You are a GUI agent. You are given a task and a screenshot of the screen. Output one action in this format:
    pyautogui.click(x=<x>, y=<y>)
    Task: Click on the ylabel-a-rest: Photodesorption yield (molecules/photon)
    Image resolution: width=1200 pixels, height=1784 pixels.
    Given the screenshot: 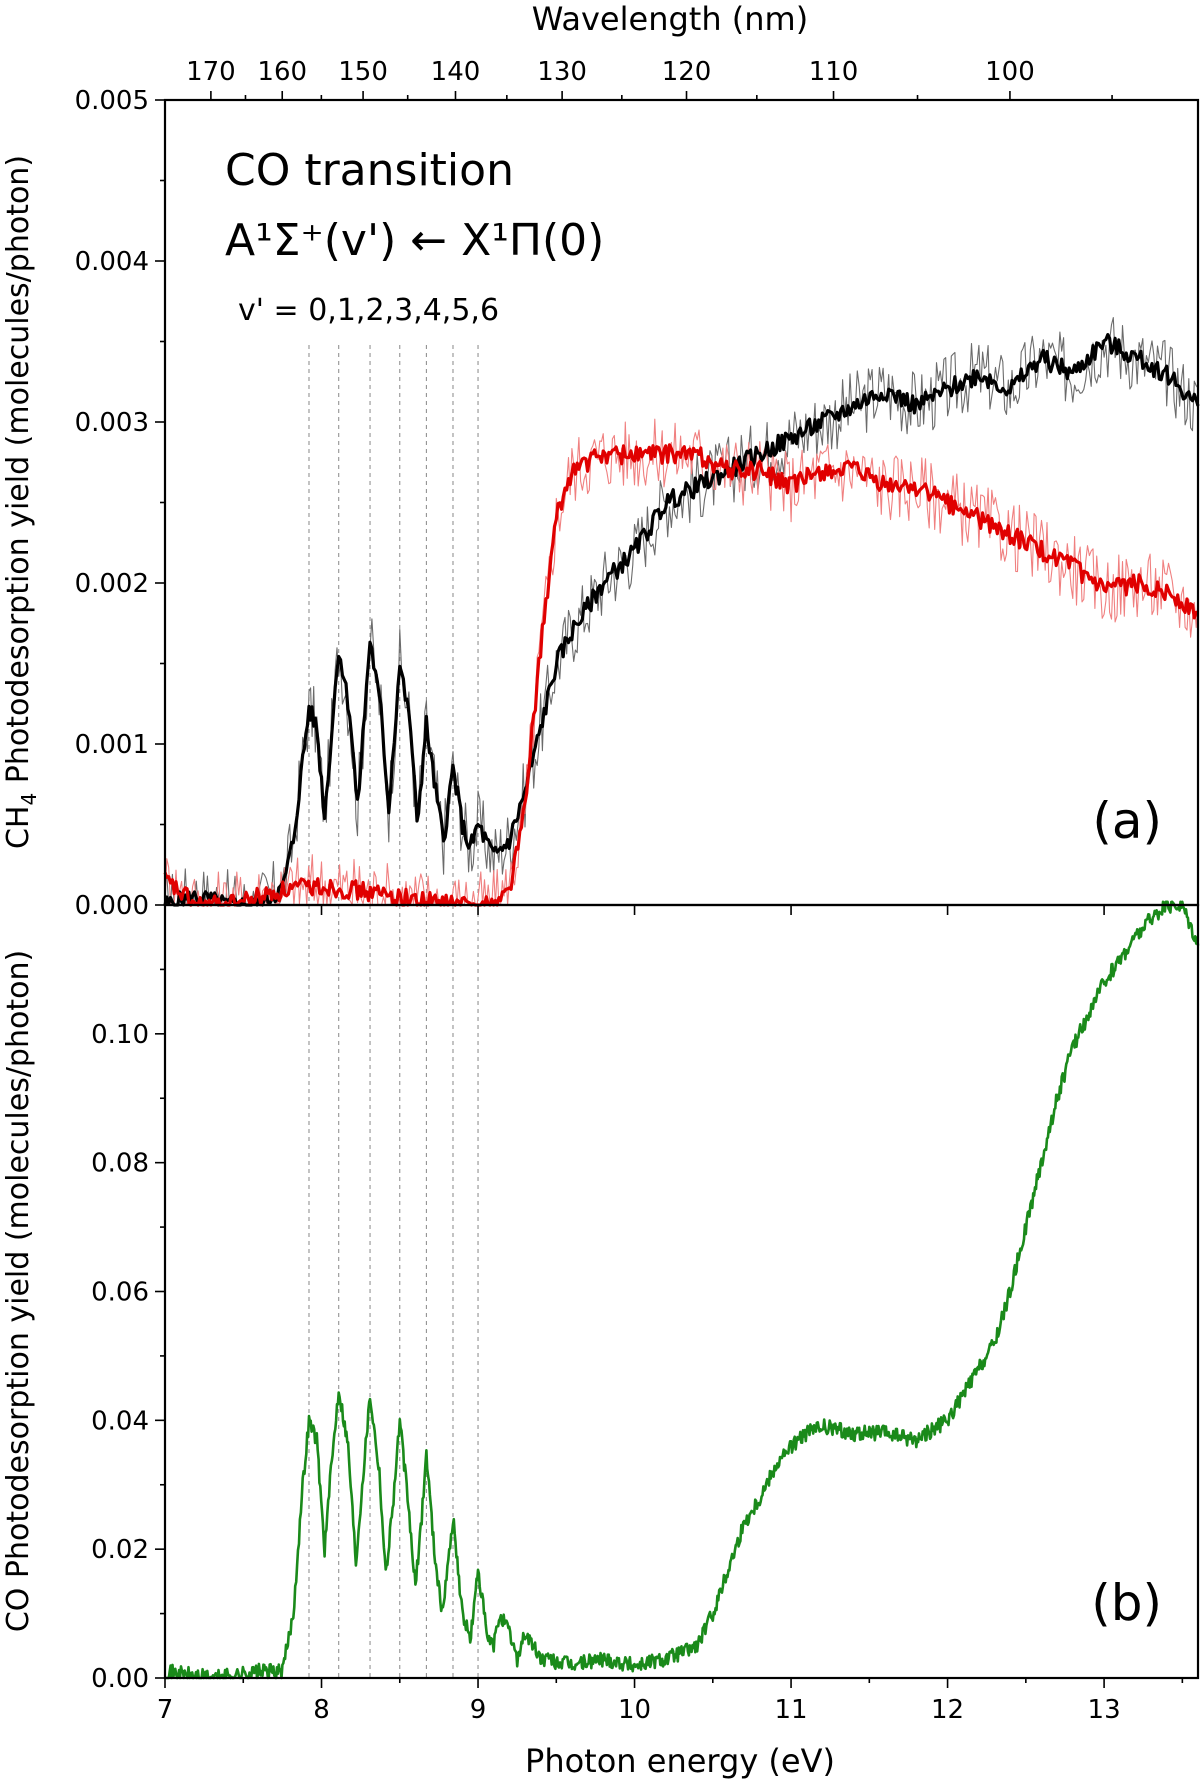 What is the action you would take?
    pyautogui.click(x=18, y=474)
    